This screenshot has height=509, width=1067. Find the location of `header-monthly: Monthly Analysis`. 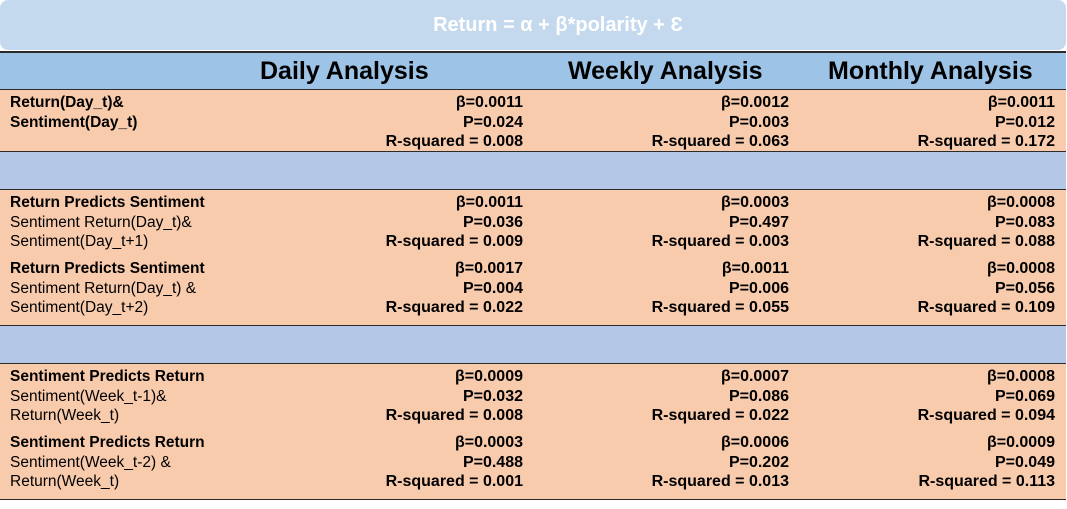

header-monthly: Monthly Analysis is located at coordinates (930, 71).